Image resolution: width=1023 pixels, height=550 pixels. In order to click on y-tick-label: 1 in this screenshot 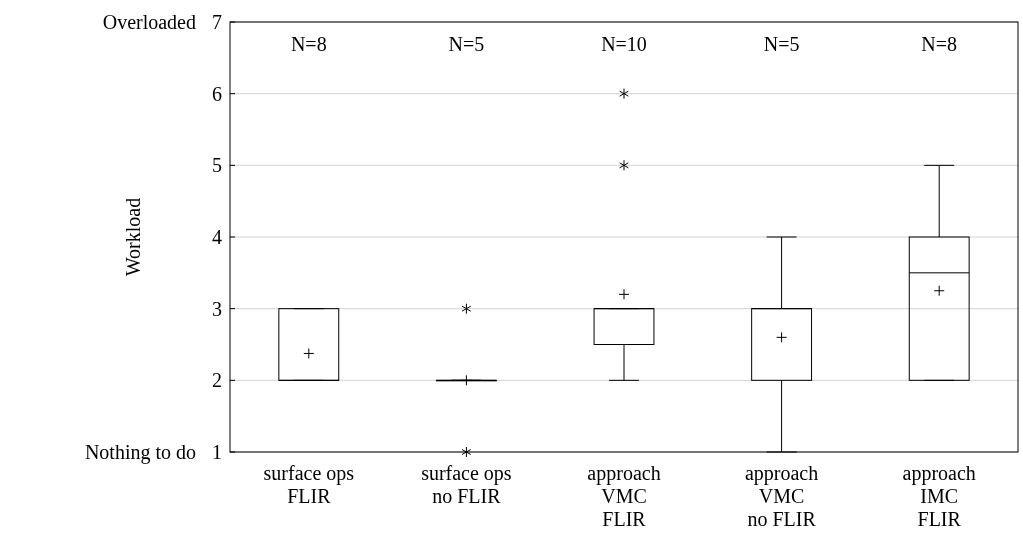, I will do `click(217, 452)`.